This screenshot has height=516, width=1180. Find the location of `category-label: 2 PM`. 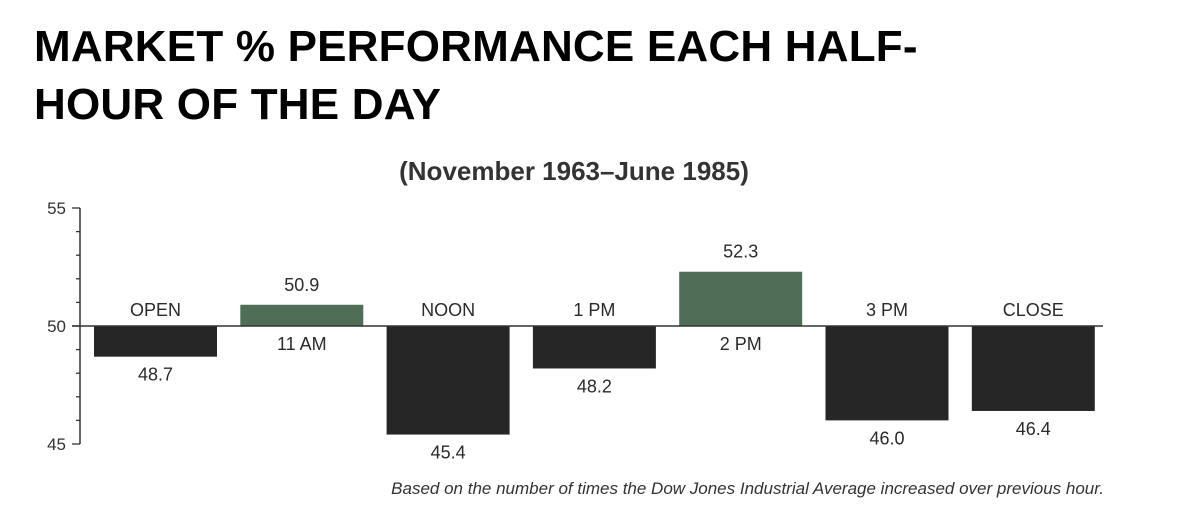

category-label: 2 PM is located at coordinates (741, 344).